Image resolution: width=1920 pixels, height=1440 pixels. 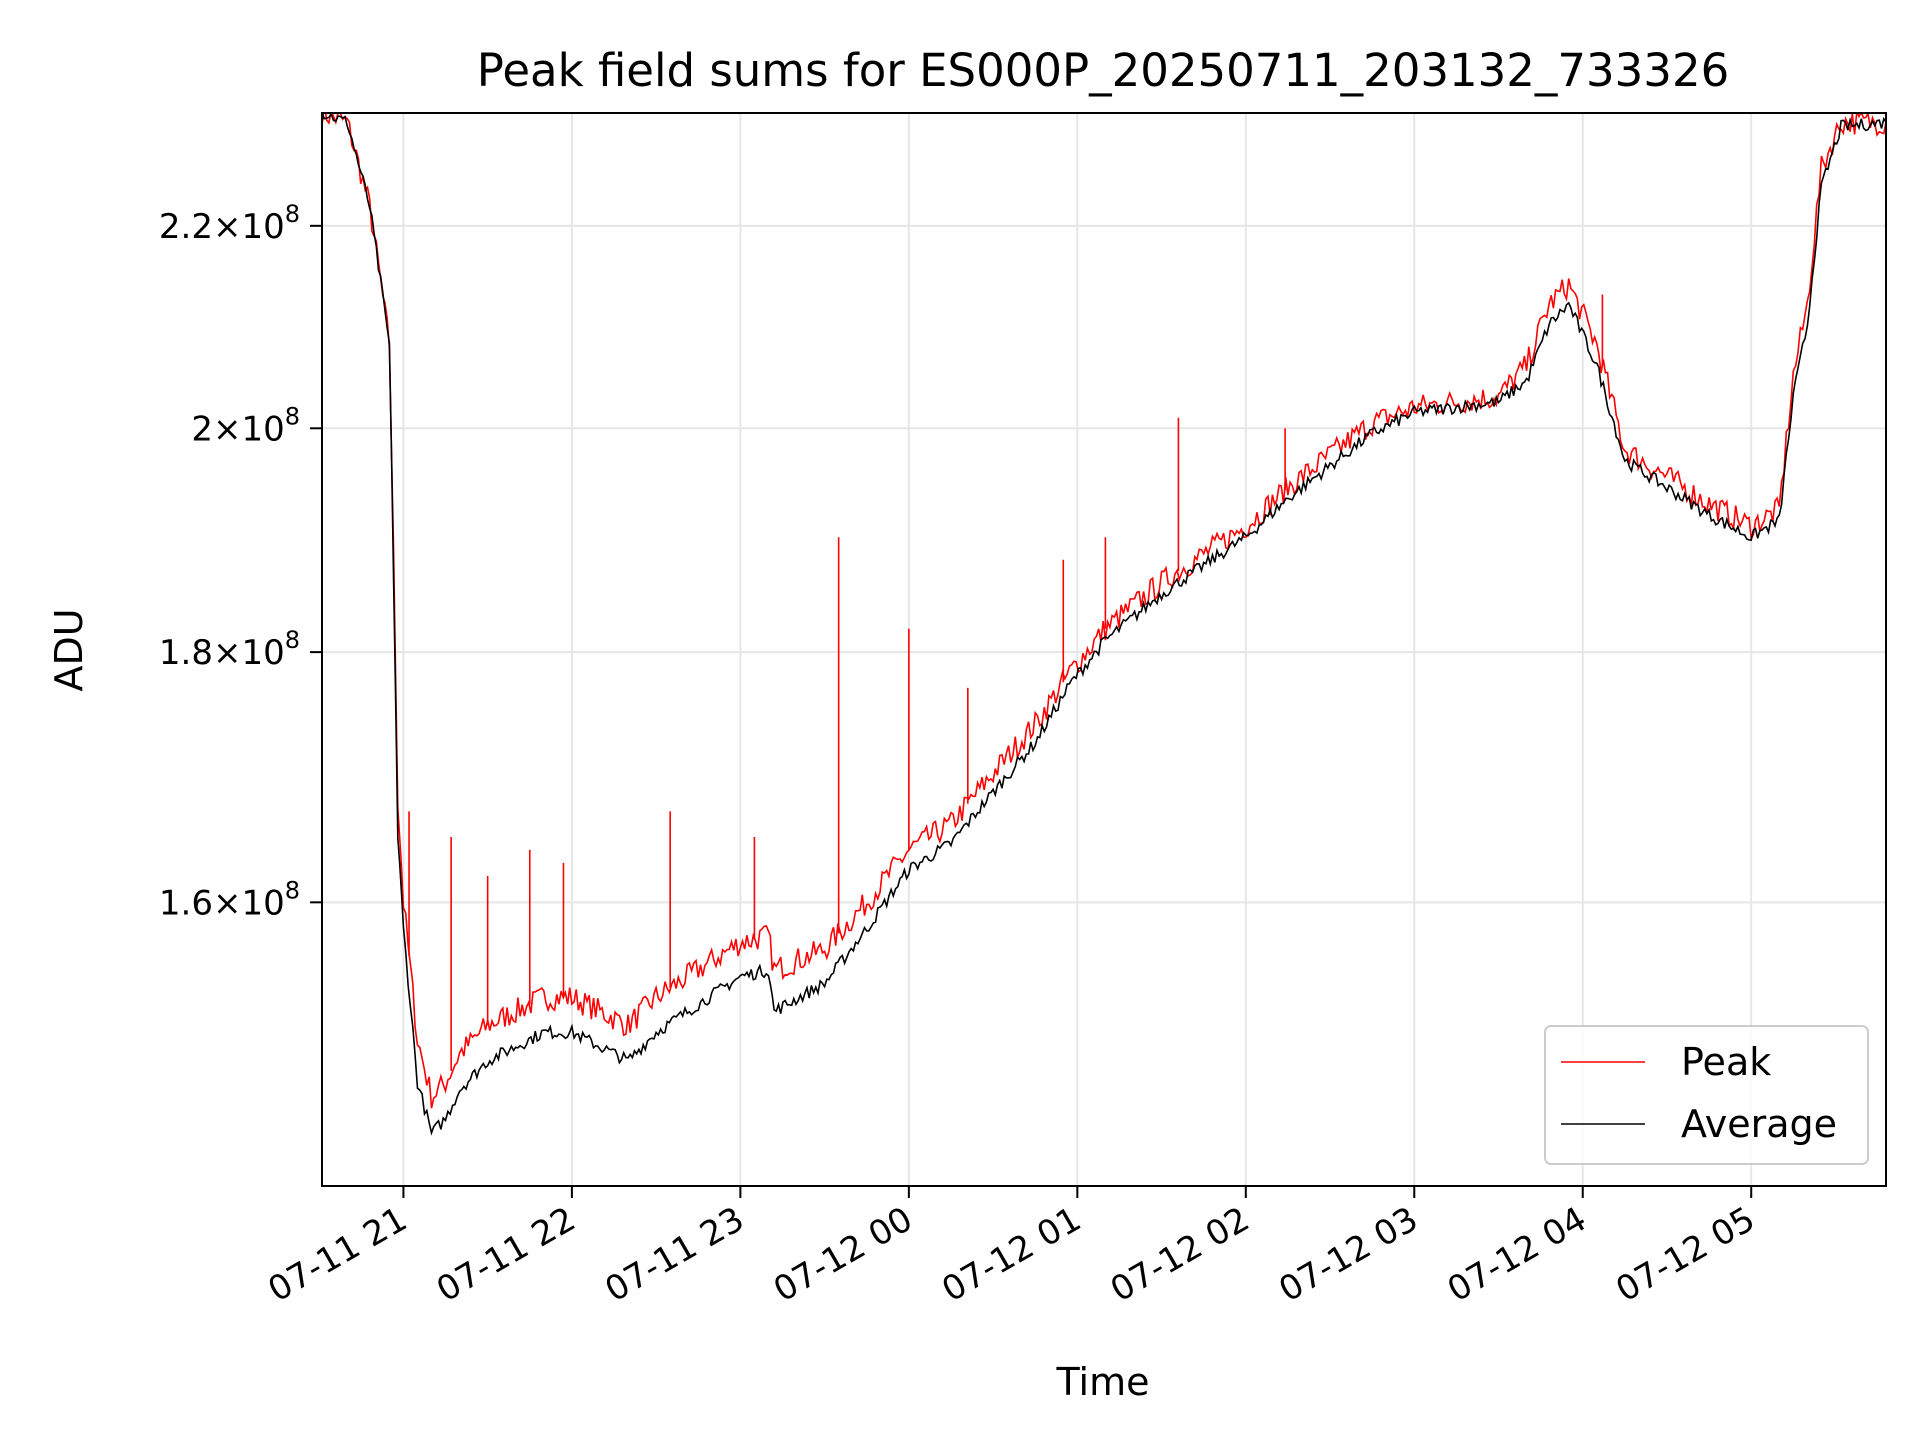 What do you see at coordinates (202, 429) in the screenshot?
I see `y-tick-mantissa: 2` at bounding box center [202, 429].